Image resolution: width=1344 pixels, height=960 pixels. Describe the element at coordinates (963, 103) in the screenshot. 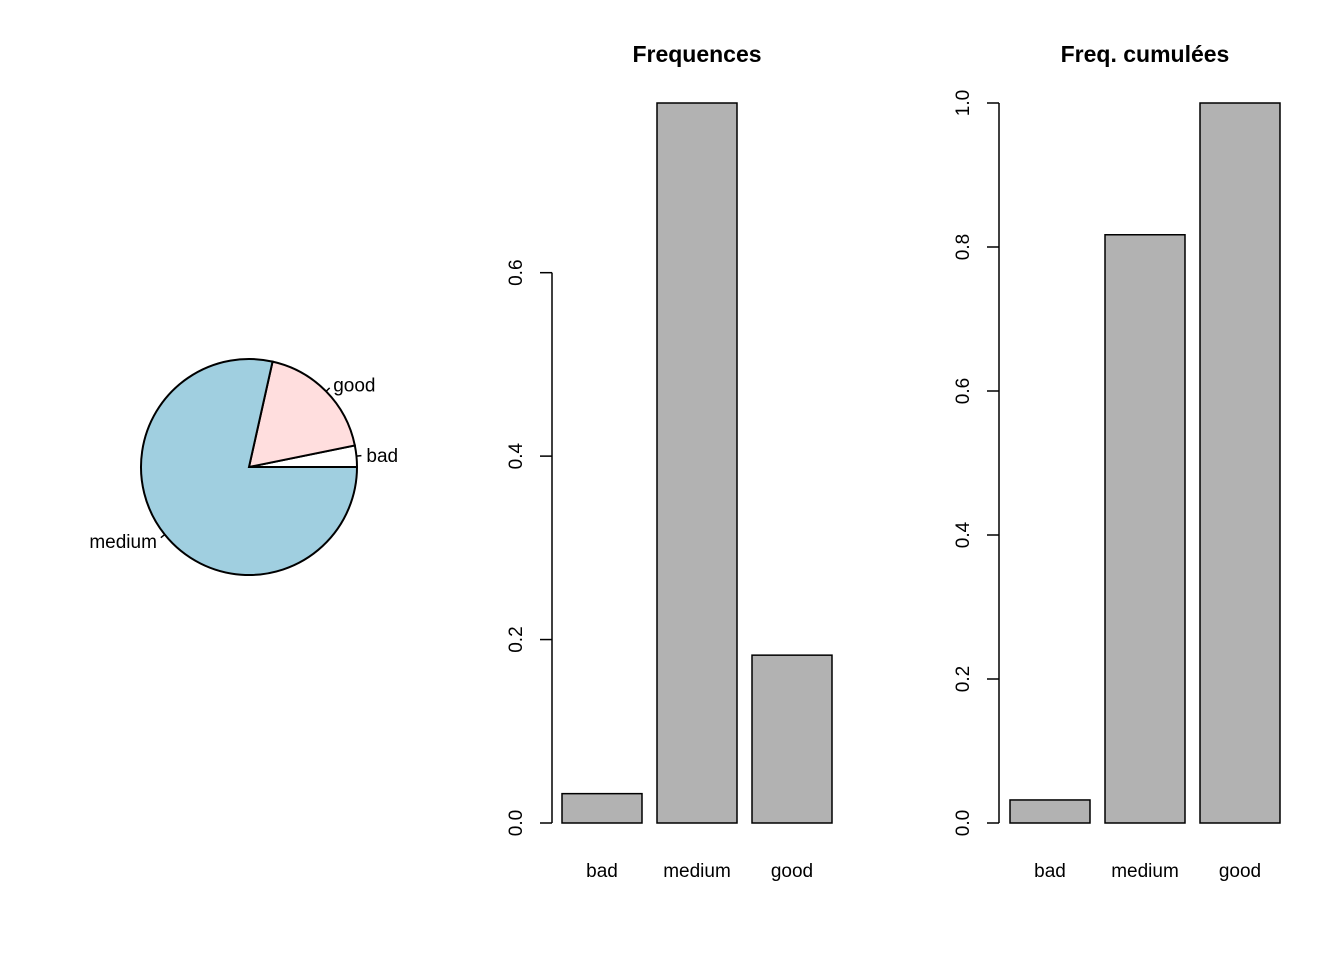

I see `y-tick-label: 1.0` at that location.